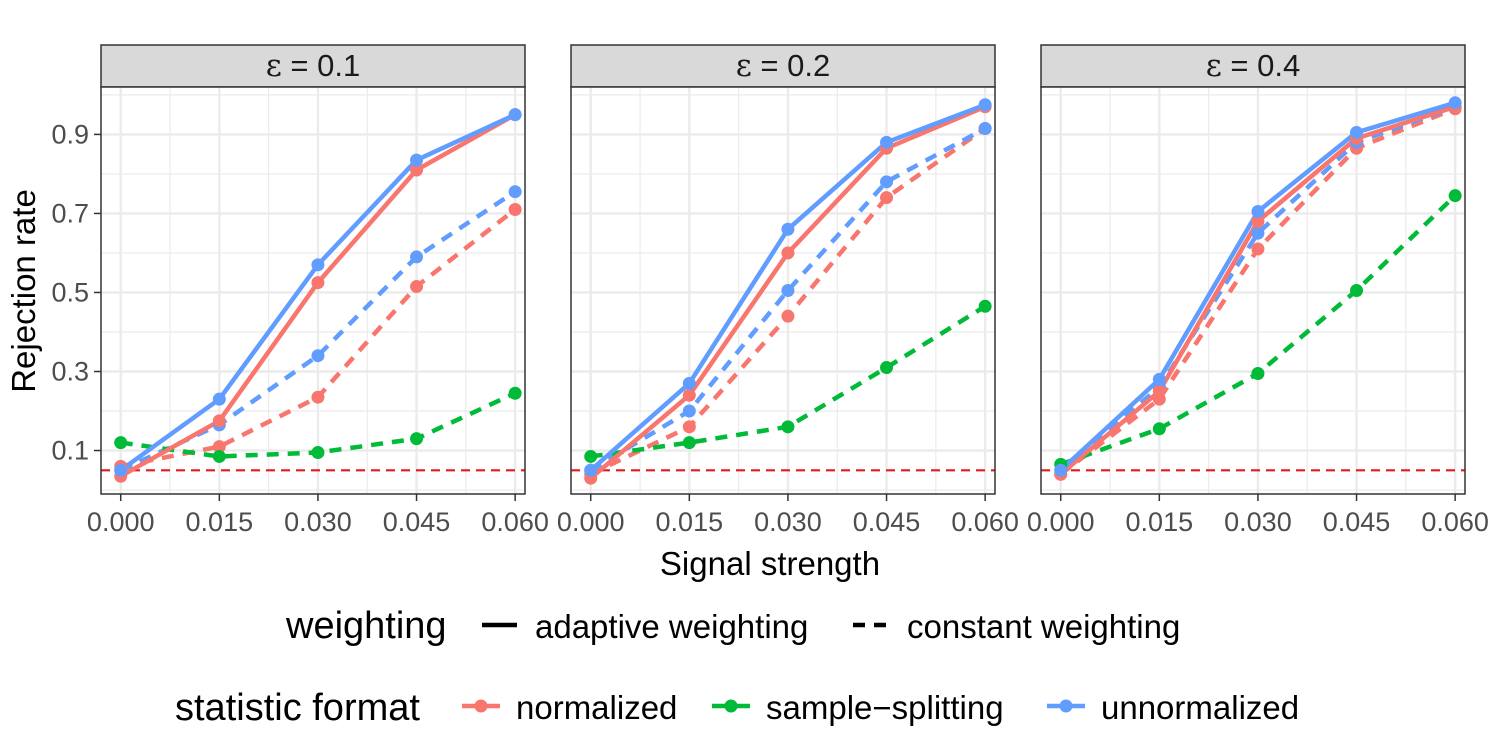  I want to click on y-tick-label: 0.9, so click(70, 134).